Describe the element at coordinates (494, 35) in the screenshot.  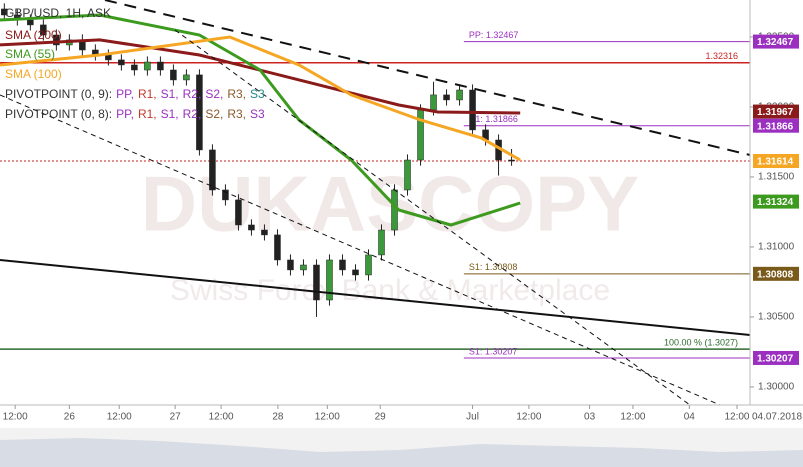
I see `level-label: PP: 1.32467` at that location.